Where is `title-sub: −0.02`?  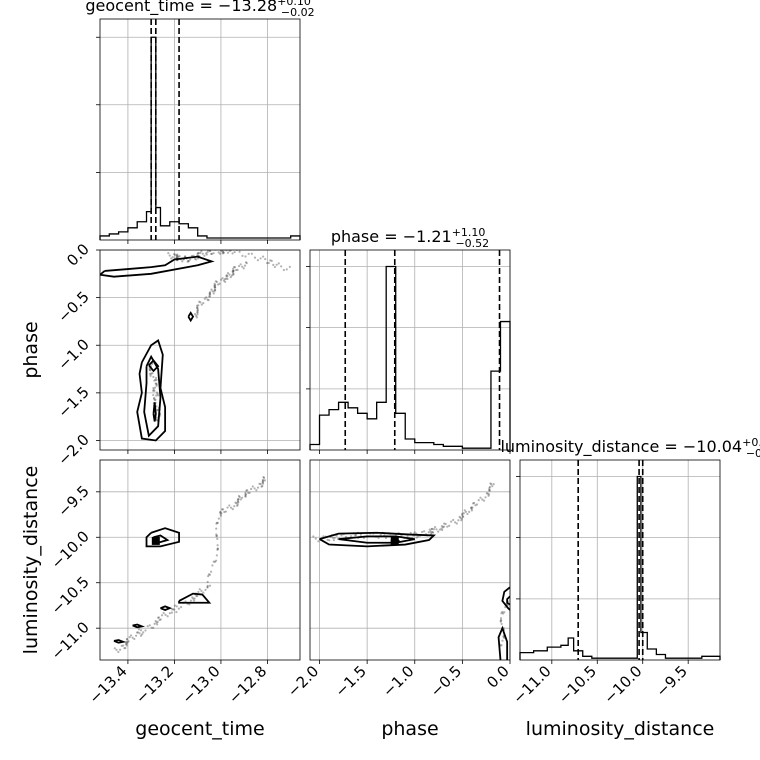 title-sub: −0.02 is located at coordinates (298, 12).